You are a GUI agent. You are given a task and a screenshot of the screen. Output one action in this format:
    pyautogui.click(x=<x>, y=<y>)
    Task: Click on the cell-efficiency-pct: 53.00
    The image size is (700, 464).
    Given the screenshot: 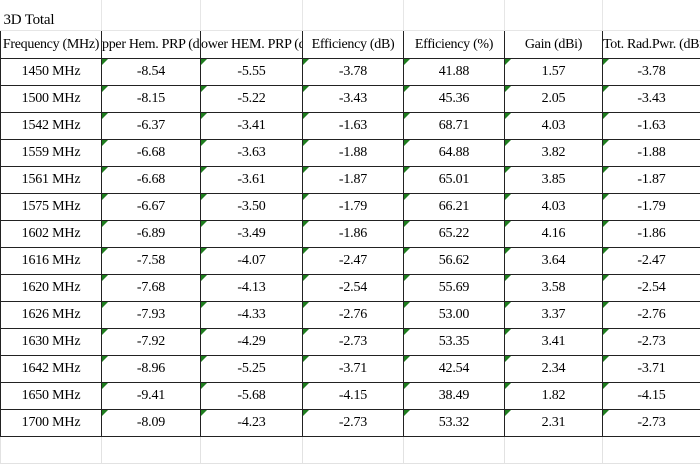 What is the action you would take?
    pyautogui.click(x=454, y=315)
    